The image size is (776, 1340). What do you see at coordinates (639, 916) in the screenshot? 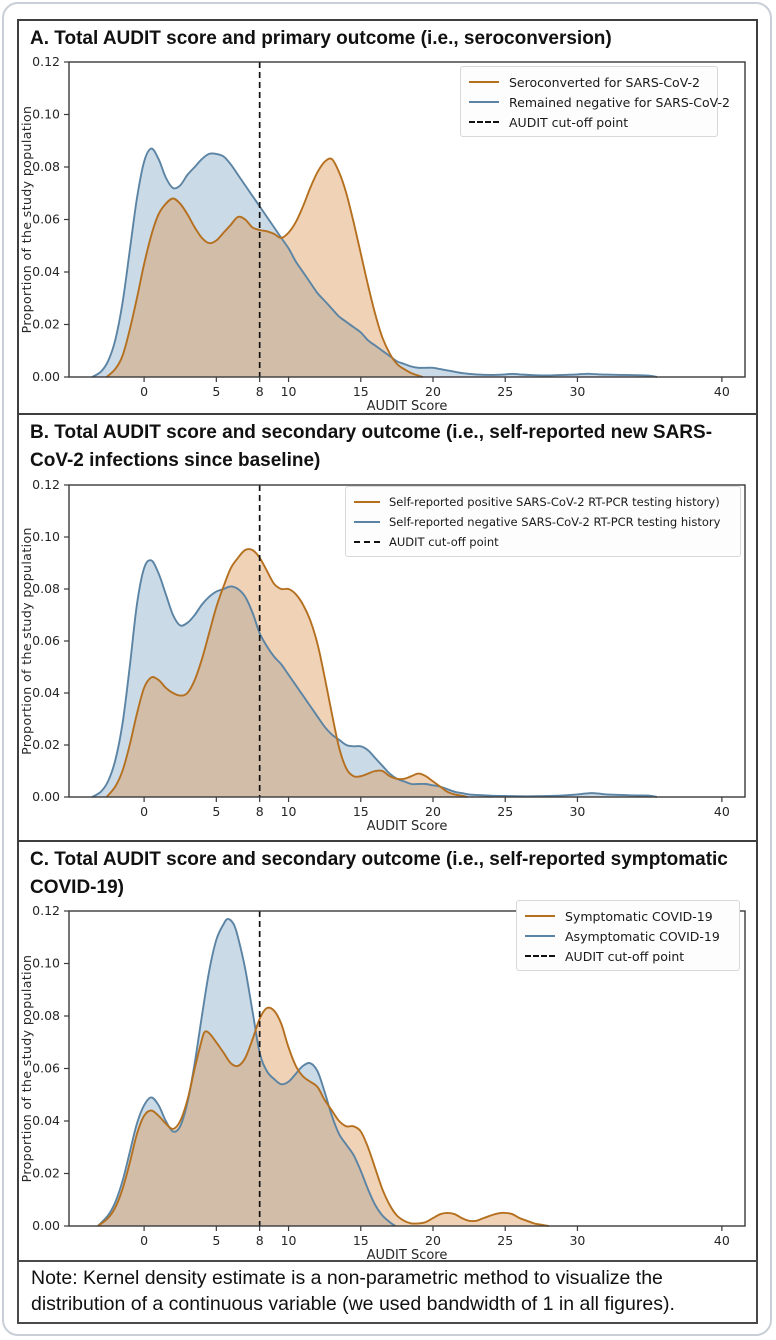
I see `legend-label: Symptomatic COVID-19` at bounding box center [639, 916].